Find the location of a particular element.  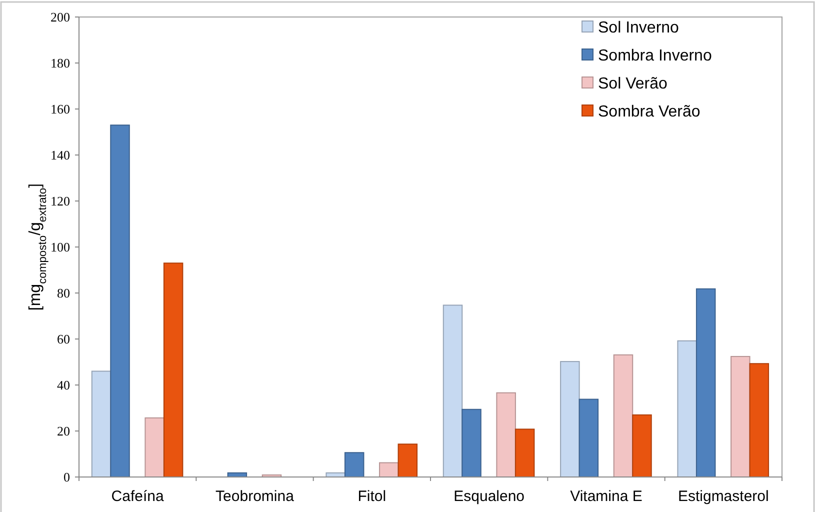

x-tick-label: Fitol is located at coordinates (372, 496).